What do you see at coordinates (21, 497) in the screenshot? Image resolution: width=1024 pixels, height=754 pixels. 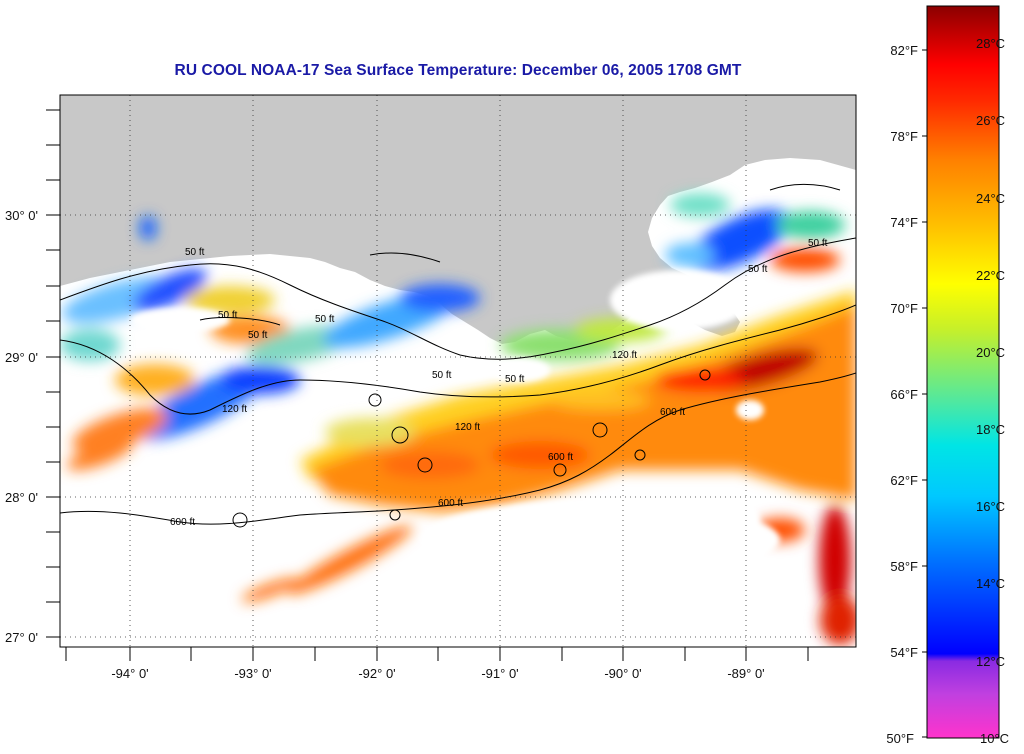 I see `lat-label: 28° 0'` at bounding box center [21, 497].